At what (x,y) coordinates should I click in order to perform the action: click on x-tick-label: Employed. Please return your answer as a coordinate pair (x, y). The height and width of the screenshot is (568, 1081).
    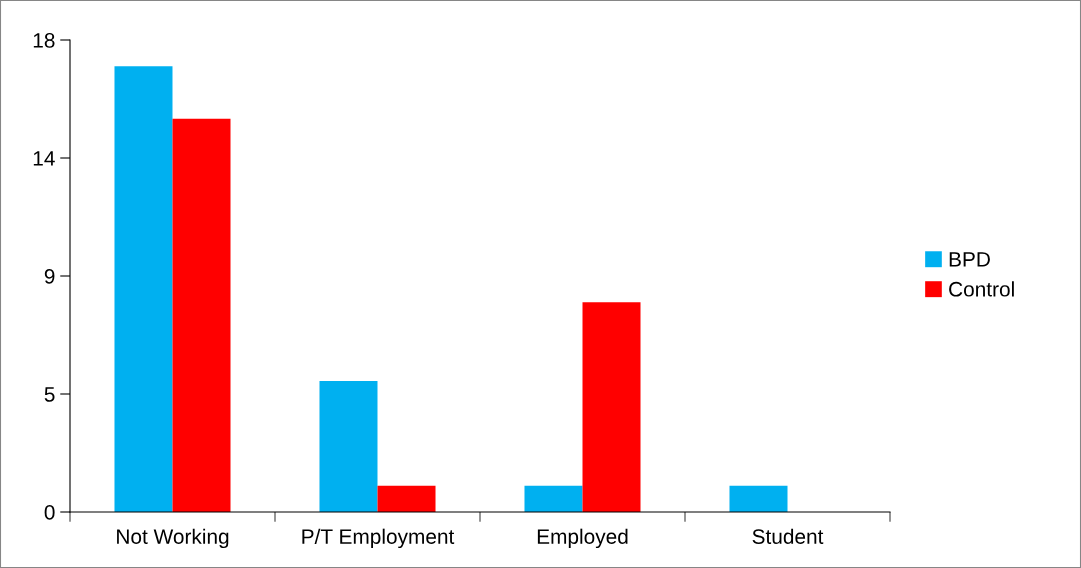
    Looking at the image, I should click on (582, 538).